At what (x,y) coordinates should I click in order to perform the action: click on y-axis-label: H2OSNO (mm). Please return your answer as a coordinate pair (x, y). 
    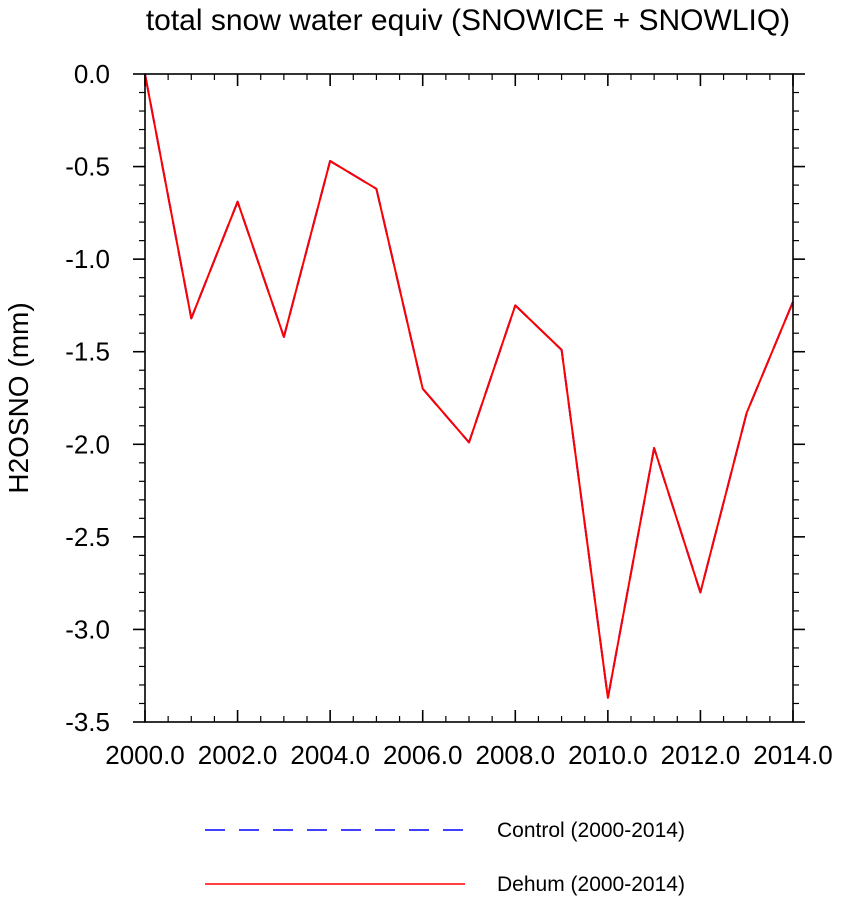
    Looking at the image, I should click on (18, 397).